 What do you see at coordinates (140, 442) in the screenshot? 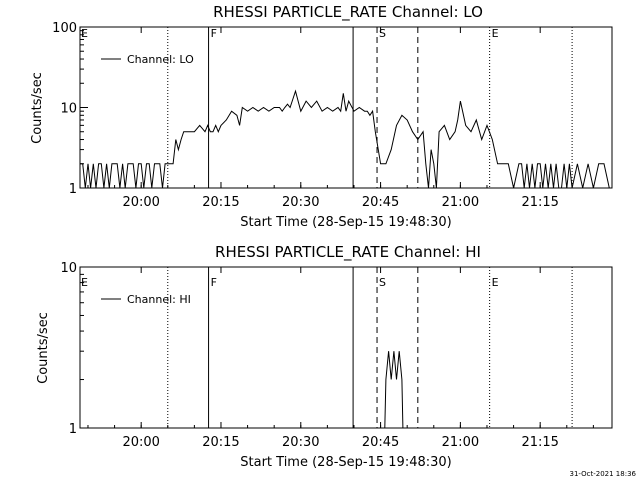
I see `x-tick-label-hi-0: 20:00` at bounding box center [140, 442].